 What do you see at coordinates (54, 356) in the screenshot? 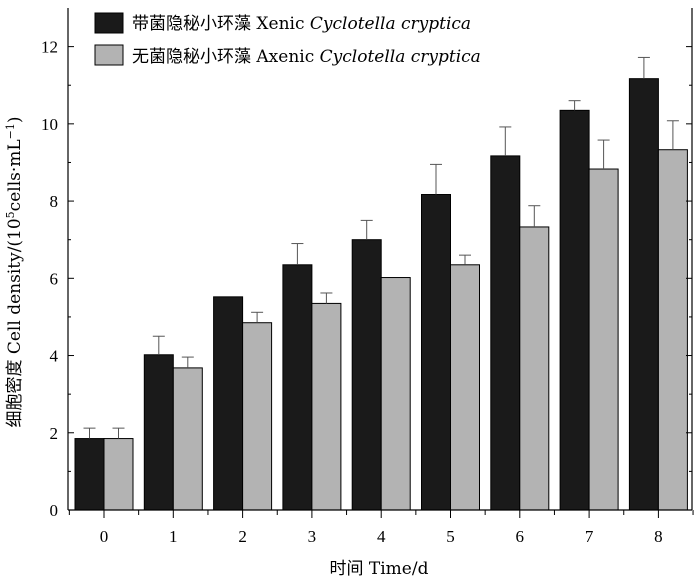
I see `y-tick-label: 4` at bounding box center [54, 356].